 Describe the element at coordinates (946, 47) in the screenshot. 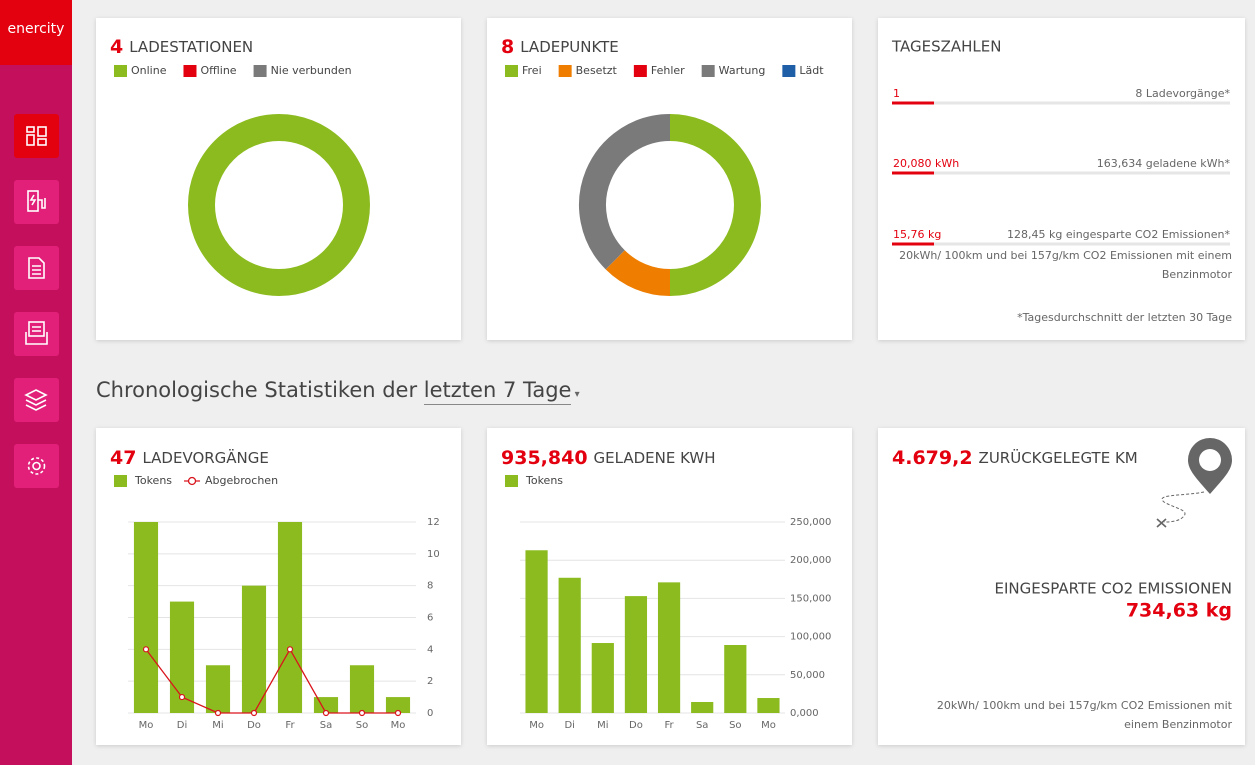

I see `card-title: TAGESZAHLEN` at that location.